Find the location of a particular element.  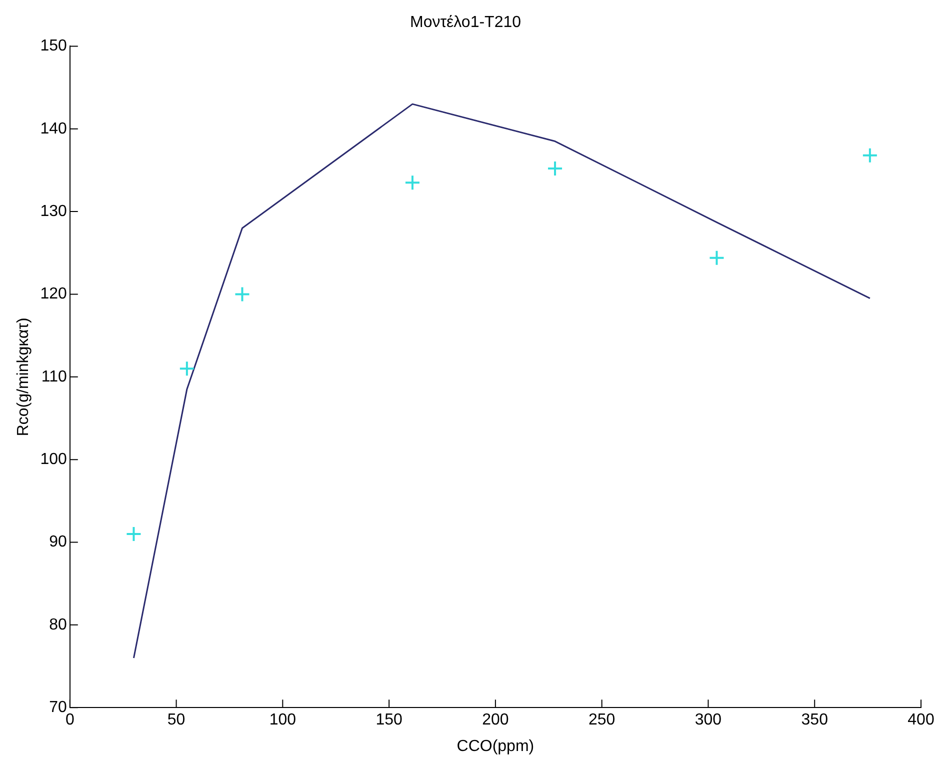

x-tick-label: 200 is located at coordinates (495, 720).